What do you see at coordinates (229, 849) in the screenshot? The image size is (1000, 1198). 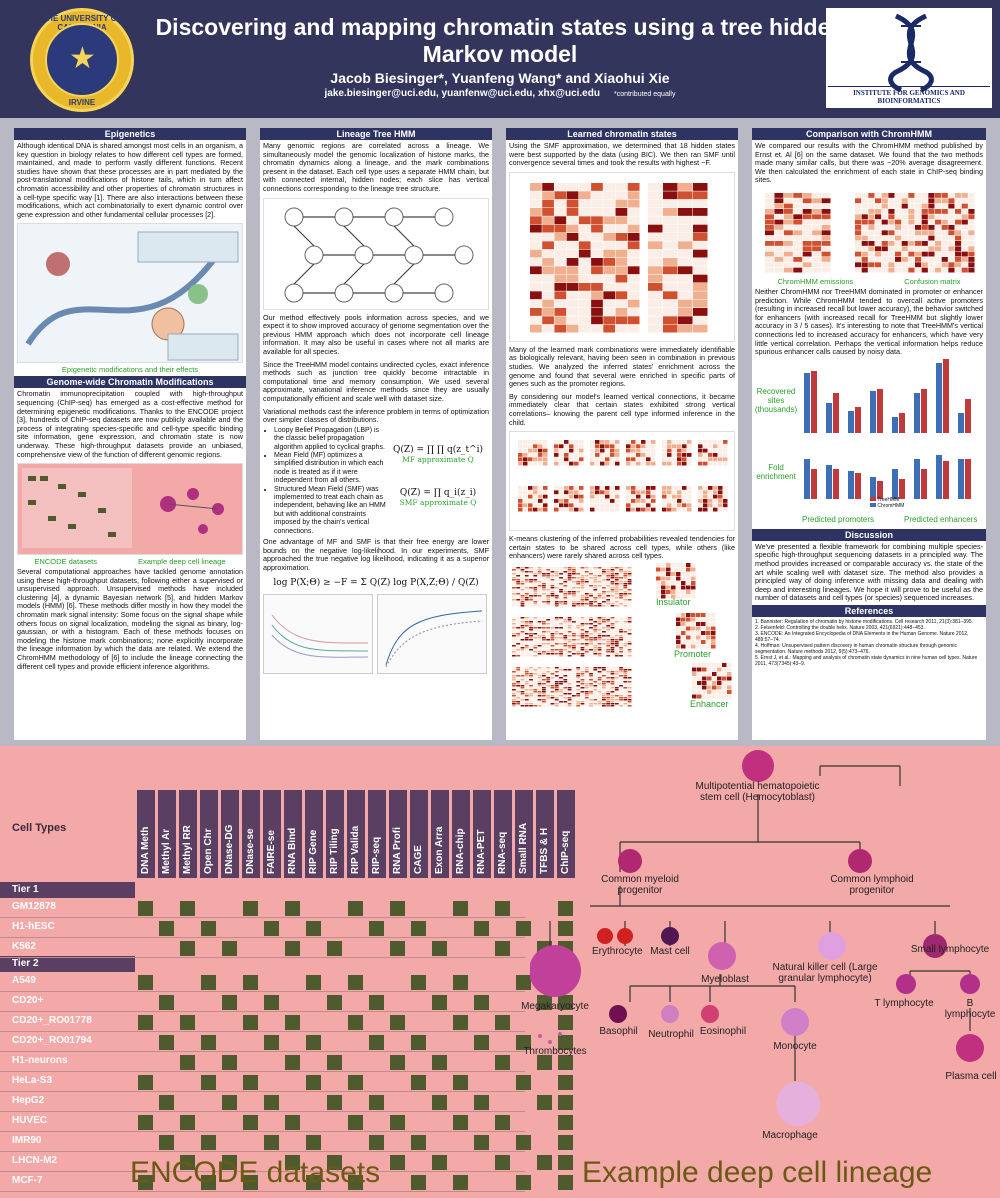 I see `column-header-label: DNase-DG` at bounding box center [229, 849].